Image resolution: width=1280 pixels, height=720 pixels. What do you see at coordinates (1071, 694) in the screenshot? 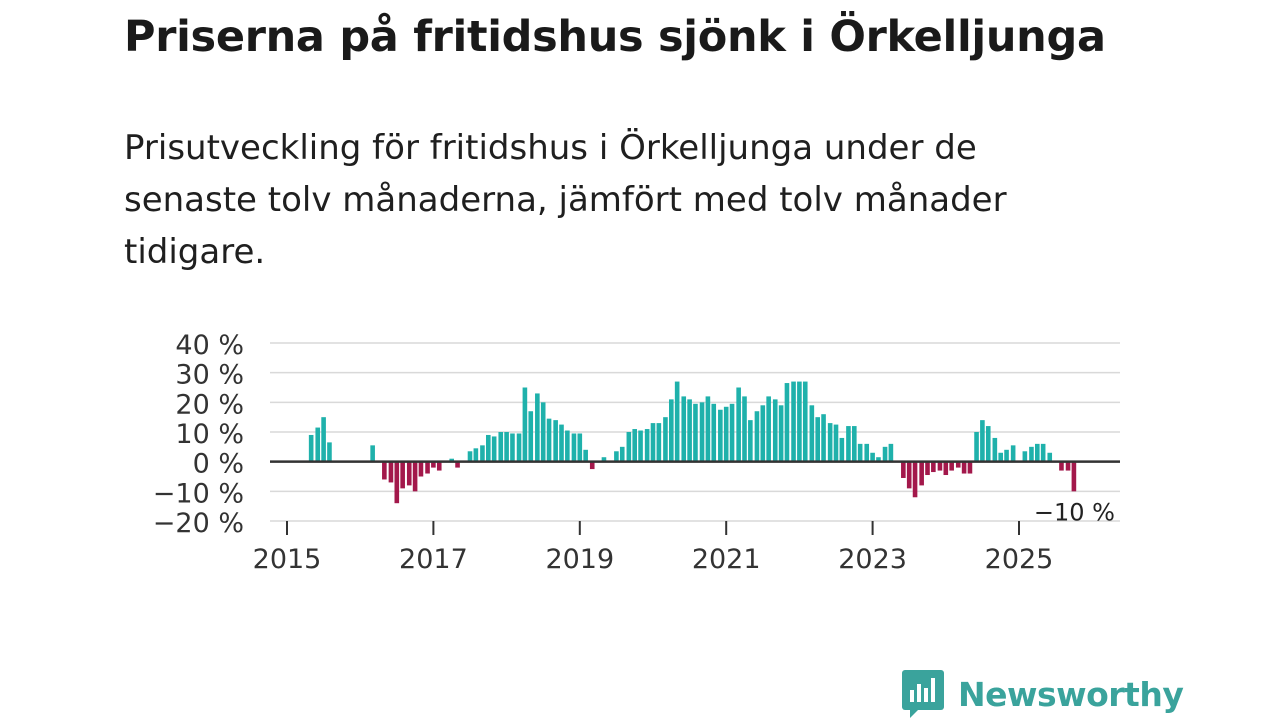
I see `brand-name: Newsworthy` at bounding box center [1071, 694].